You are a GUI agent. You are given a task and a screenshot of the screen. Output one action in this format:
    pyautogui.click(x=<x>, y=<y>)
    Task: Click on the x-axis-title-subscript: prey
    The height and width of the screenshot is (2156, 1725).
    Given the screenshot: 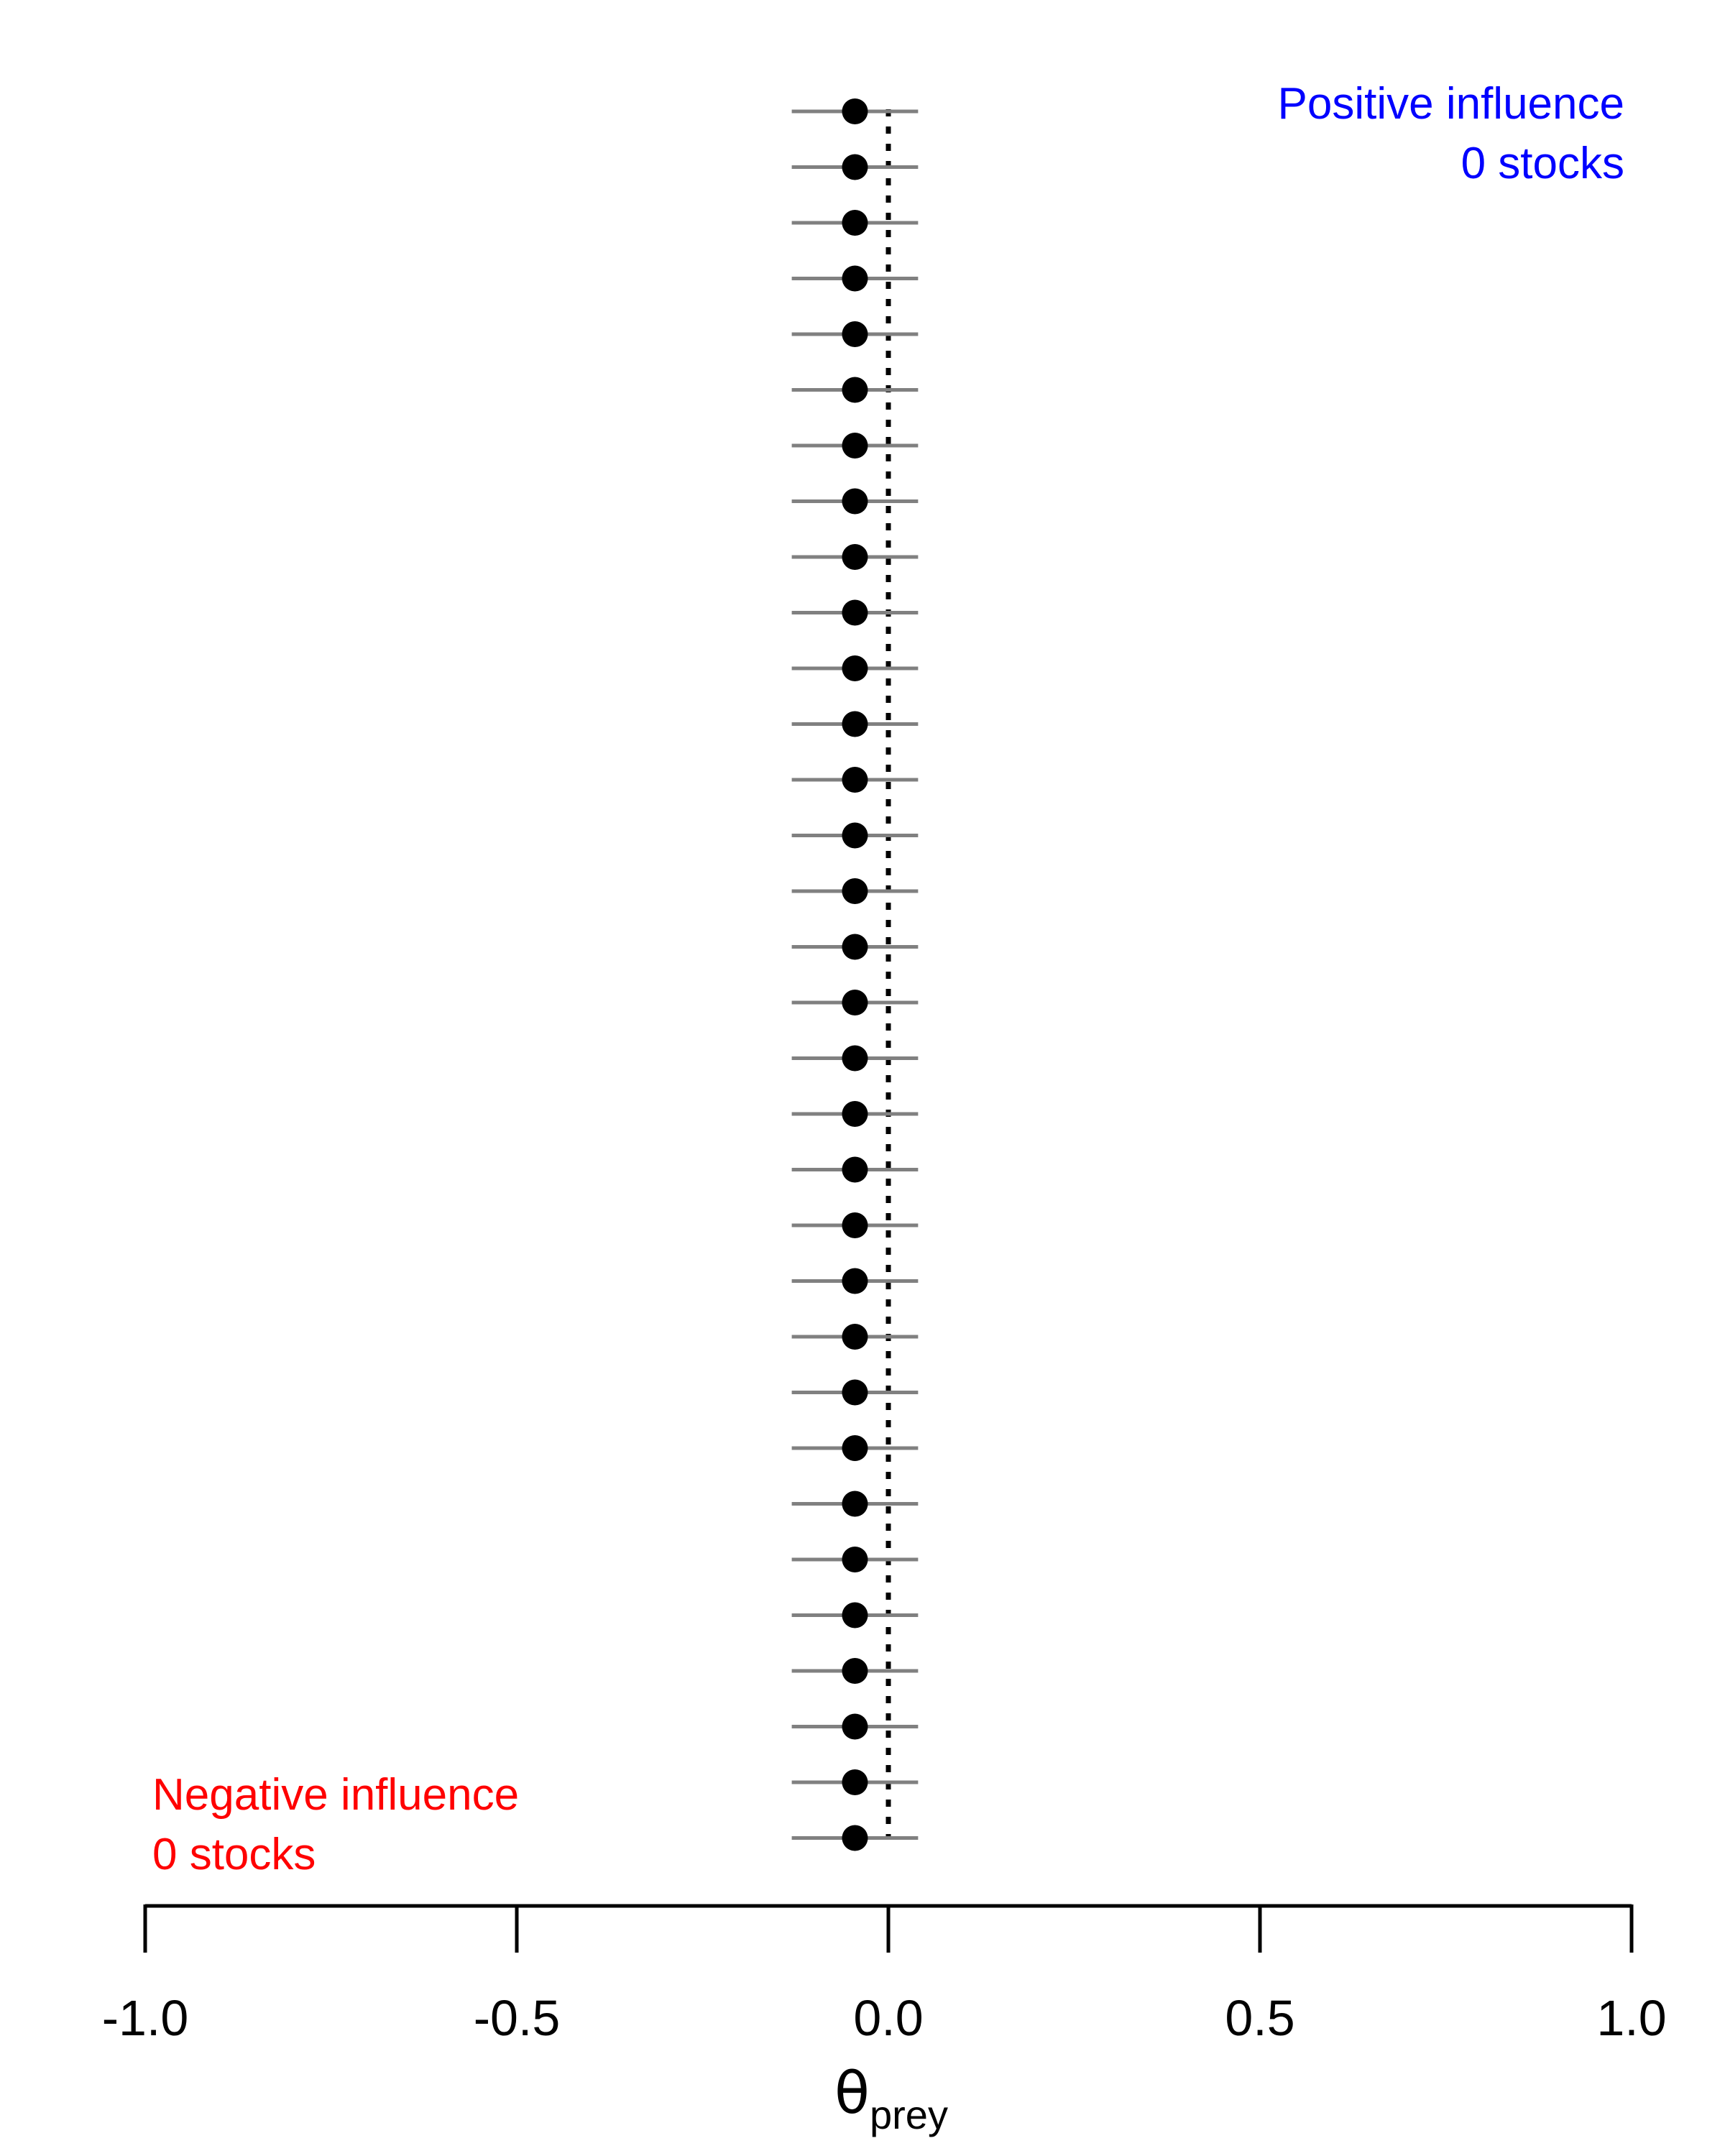 What is the action you would take?
    pyautogui.click(x=909, y=2115)
    